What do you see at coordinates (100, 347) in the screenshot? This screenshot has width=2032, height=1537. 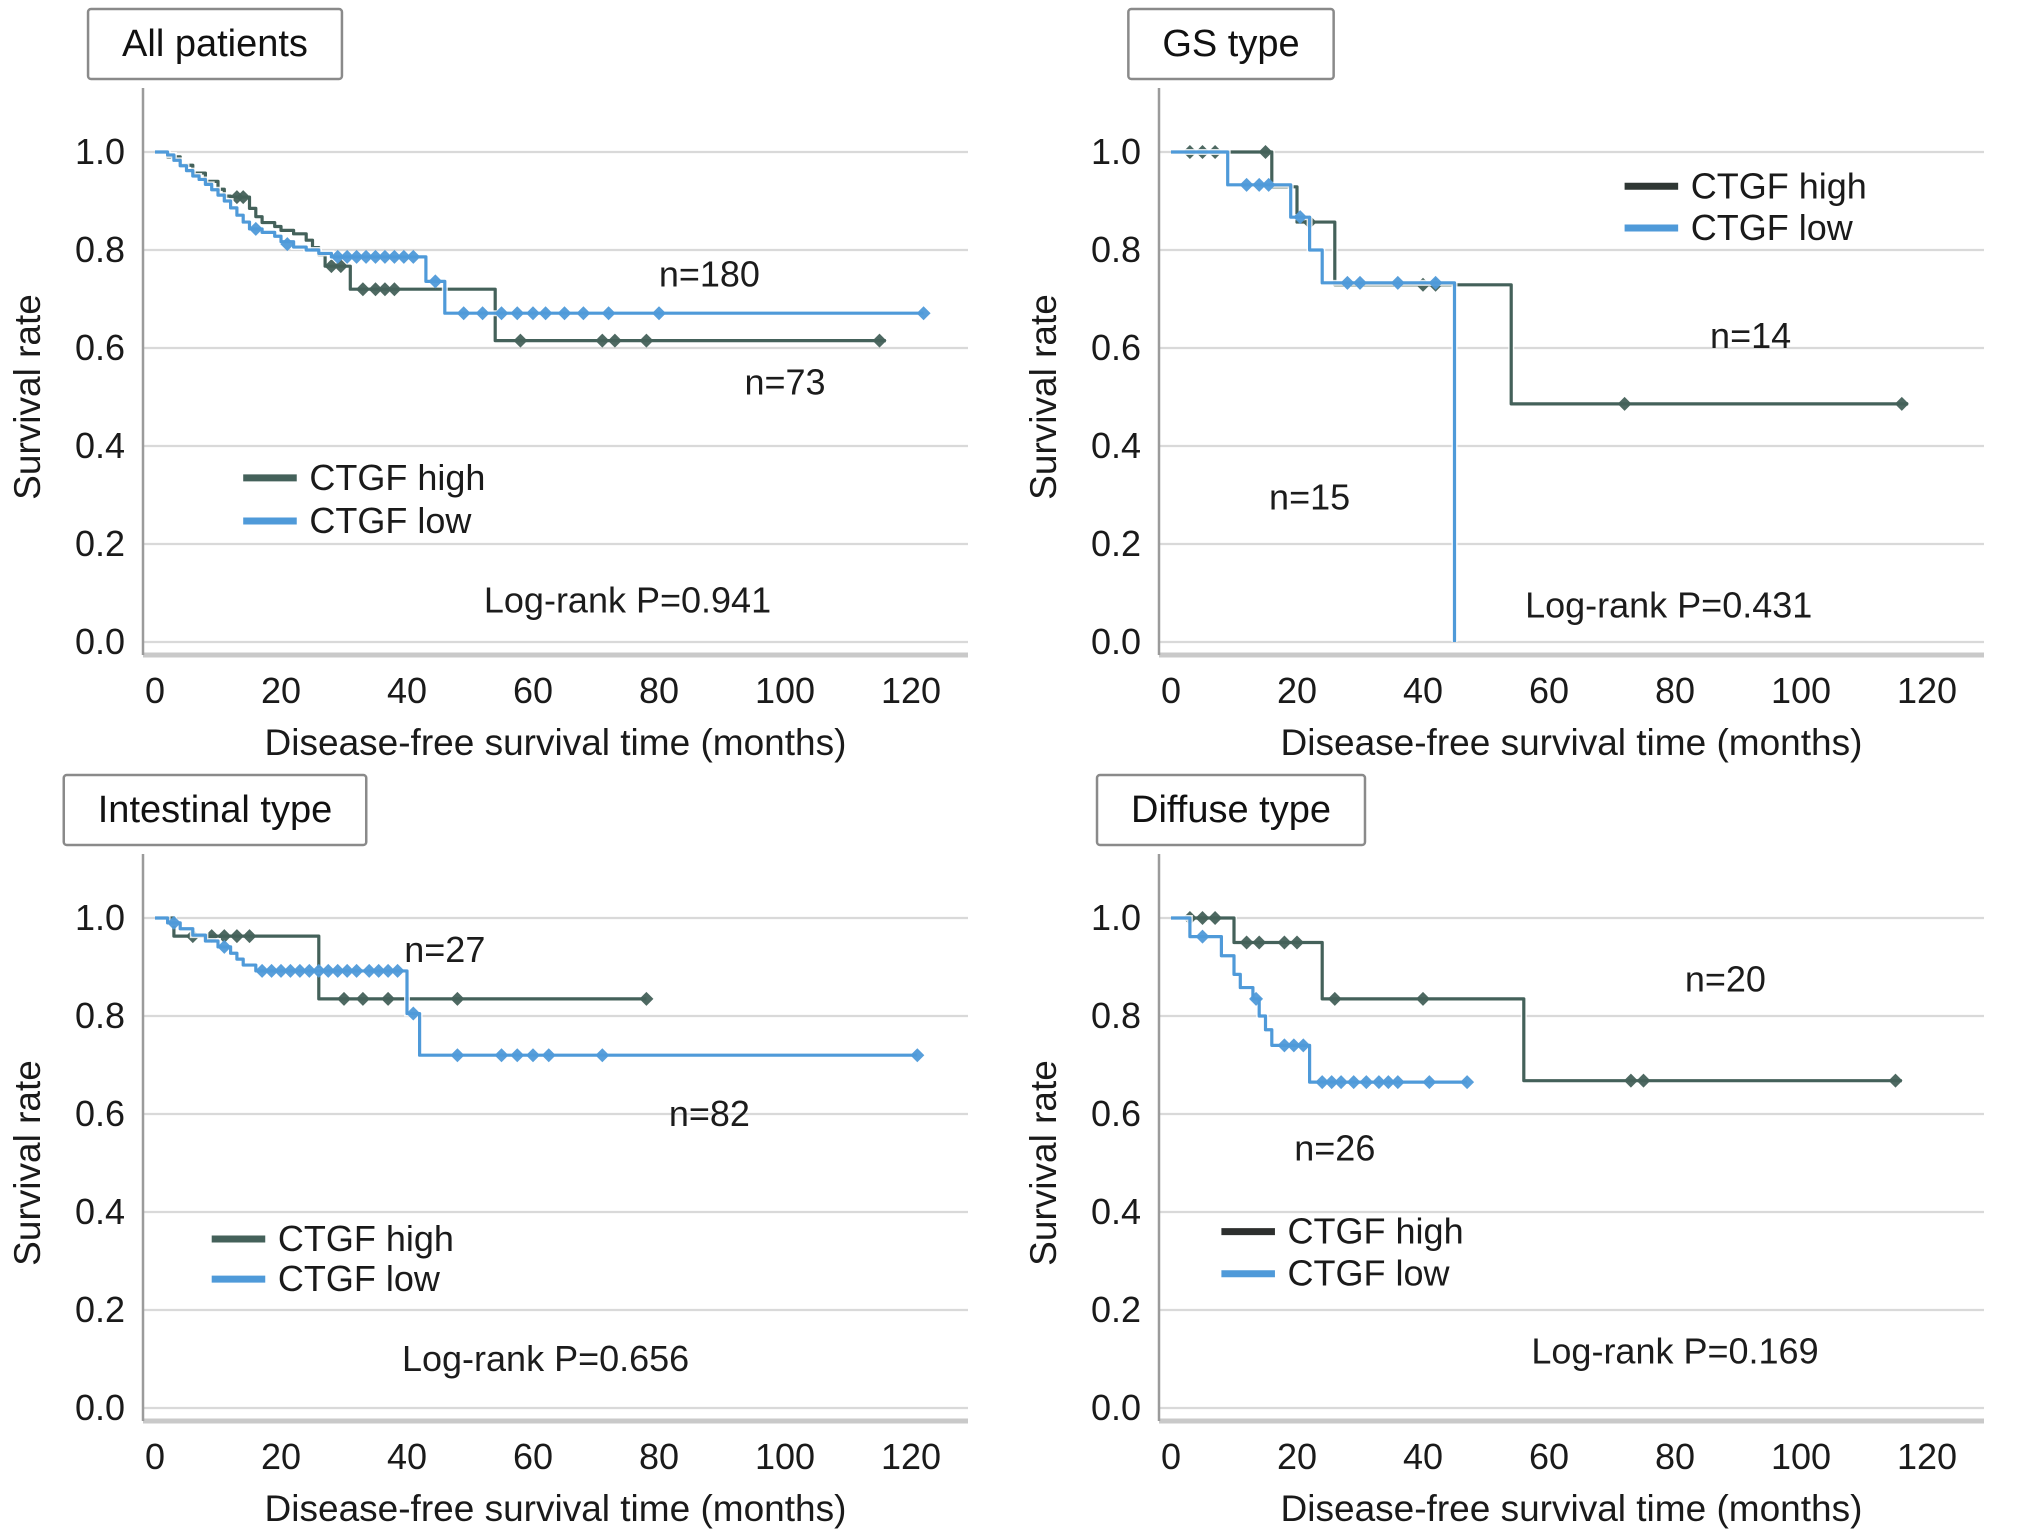 I see `y-tick-label: 0.6` at bounding box center [100, 347].